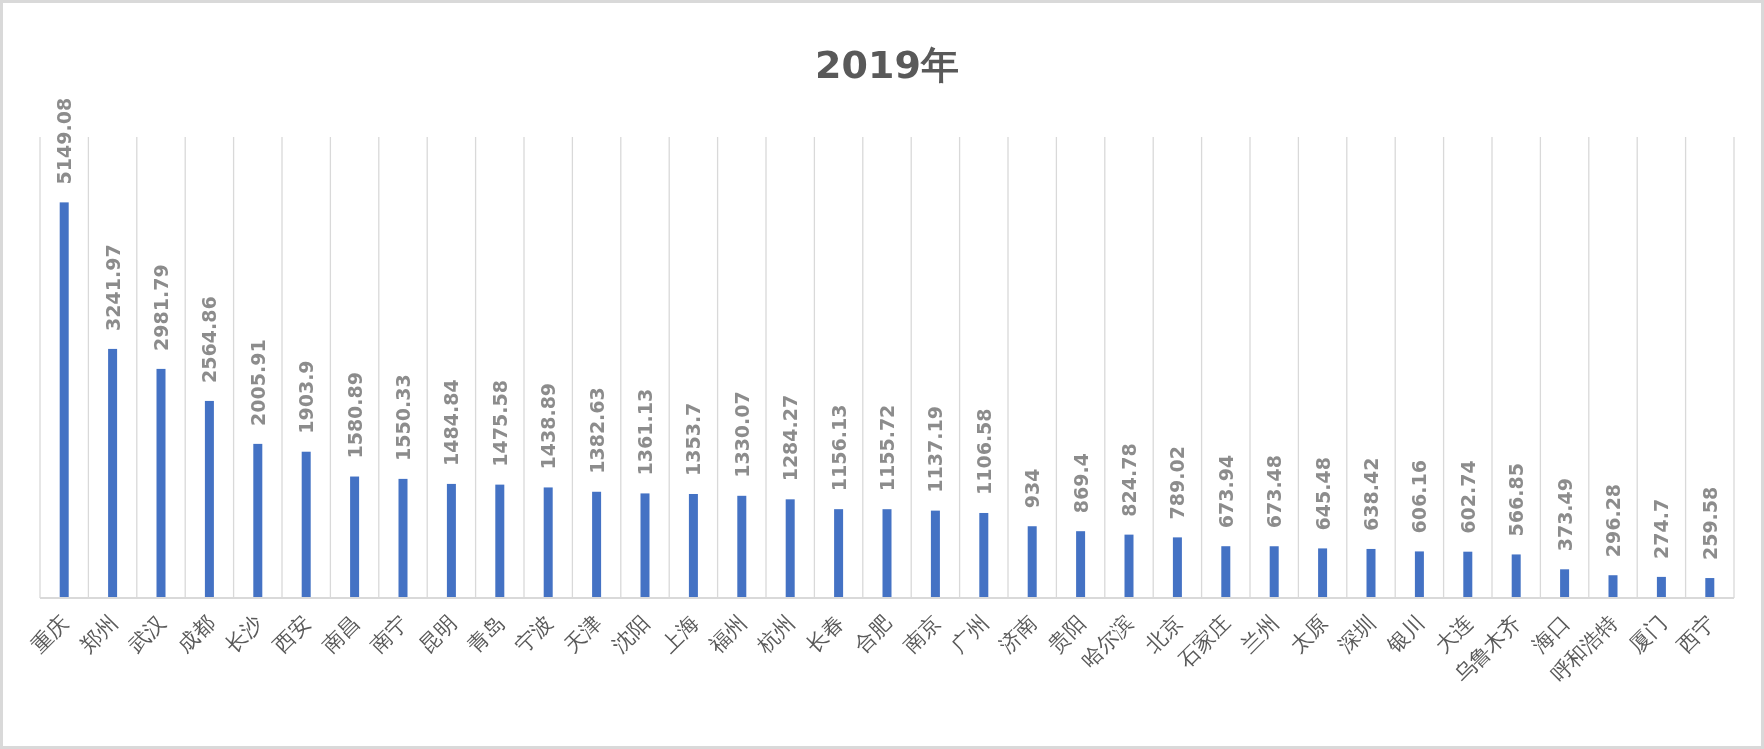 The image size is (1764, 749). I want to click on data-label: 645.48, so click(1322, 494).